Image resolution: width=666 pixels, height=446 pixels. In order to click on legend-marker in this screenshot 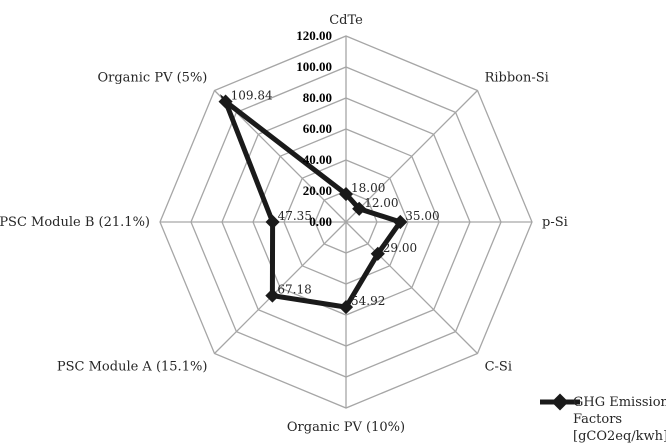, I will do `click(560, 402)`.